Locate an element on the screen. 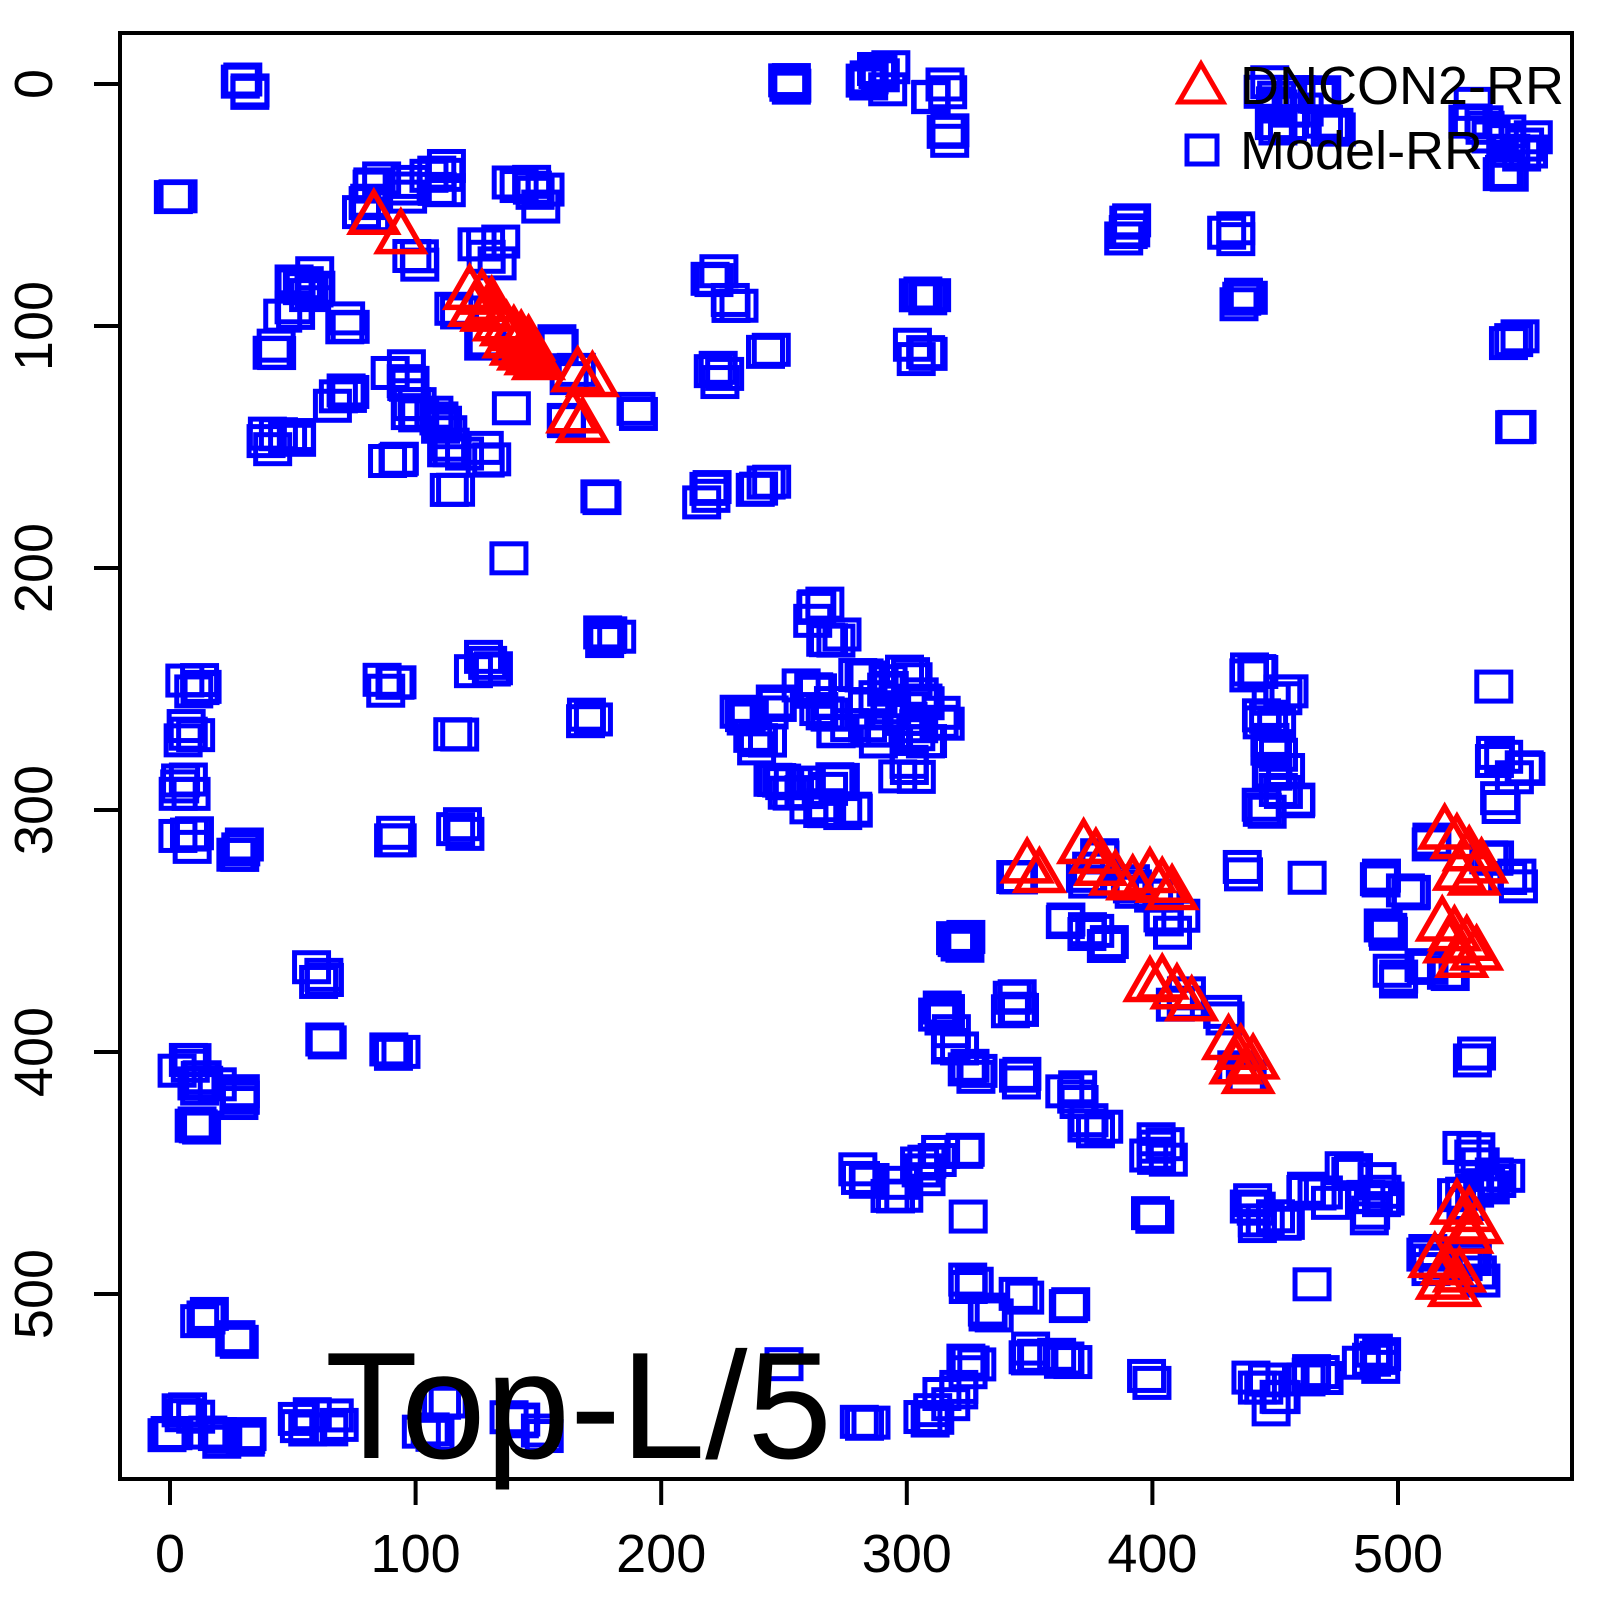  x-tick-label: 300 is located at coordinates (907, 1554).